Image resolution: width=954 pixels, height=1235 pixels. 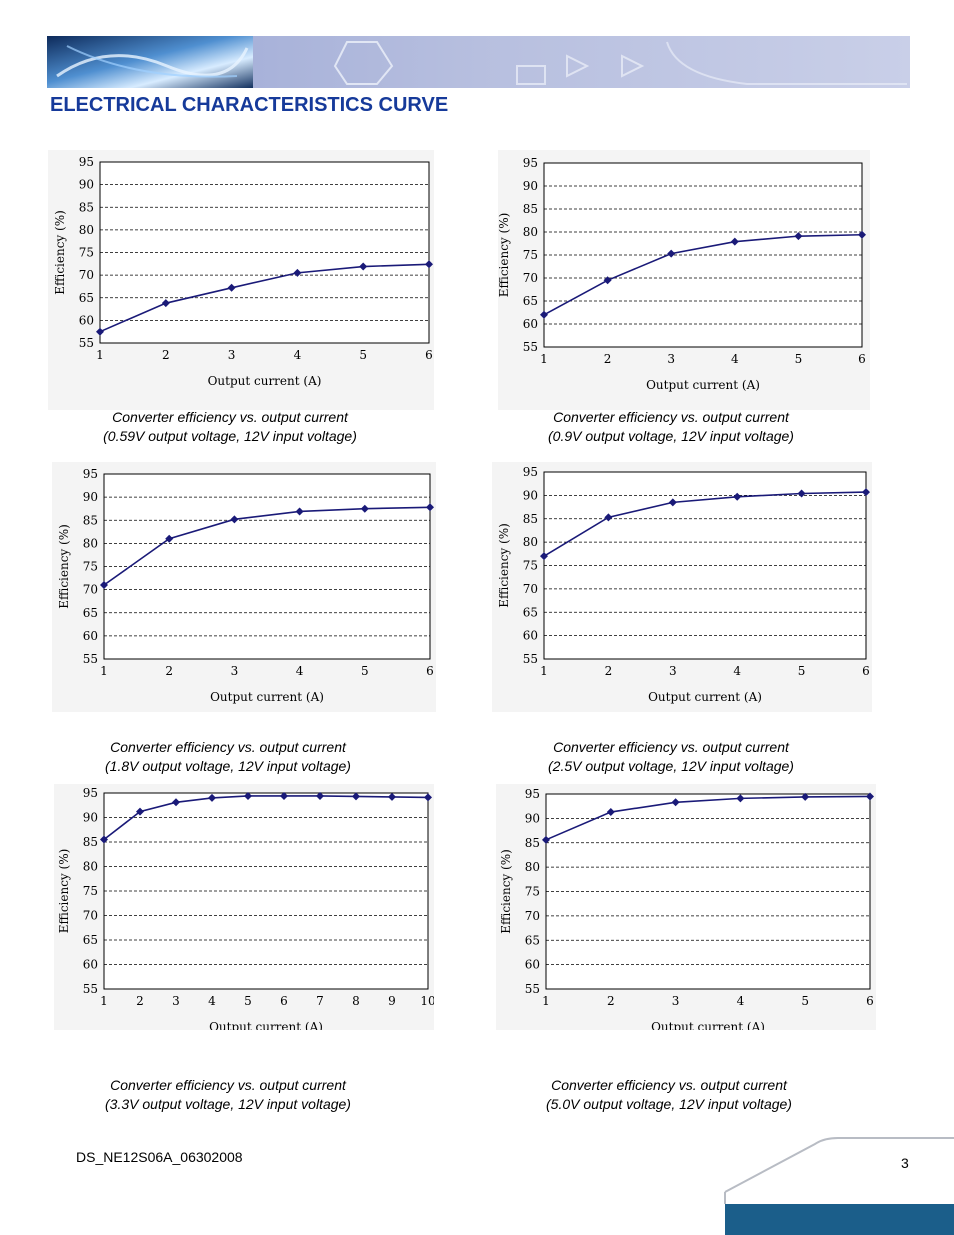 What do you see at coordinates (159, 1157) in the screenshot?
I see `document-code: DS_NE12S06A_06302008` at bounding box center [159, 1157].